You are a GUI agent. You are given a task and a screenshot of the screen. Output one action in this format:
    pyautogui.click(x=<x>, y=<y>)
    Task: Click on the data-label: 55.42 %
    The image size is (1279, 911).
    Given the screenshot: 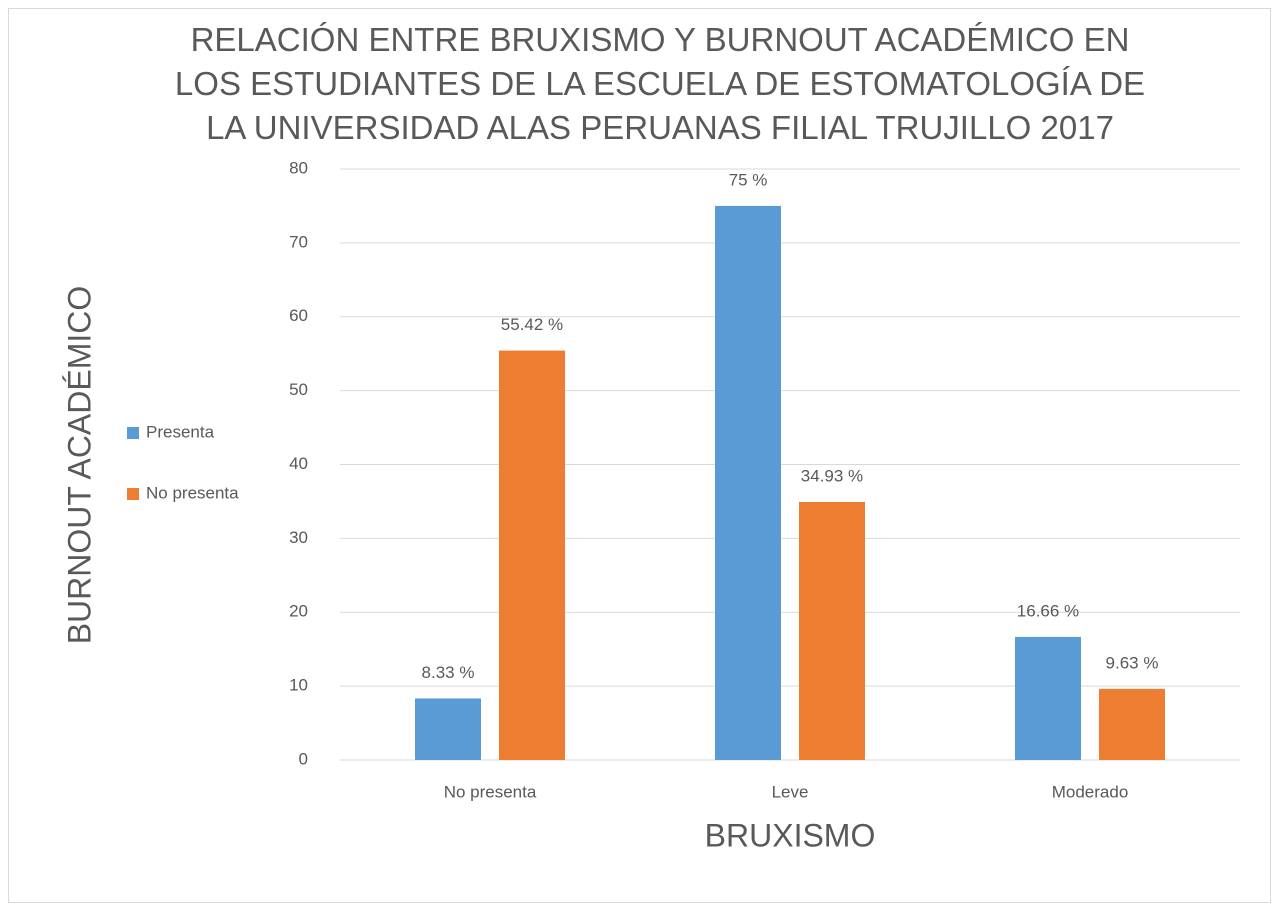 What is the action you would take?
    pyautogui.click(x=532, y=324)
    